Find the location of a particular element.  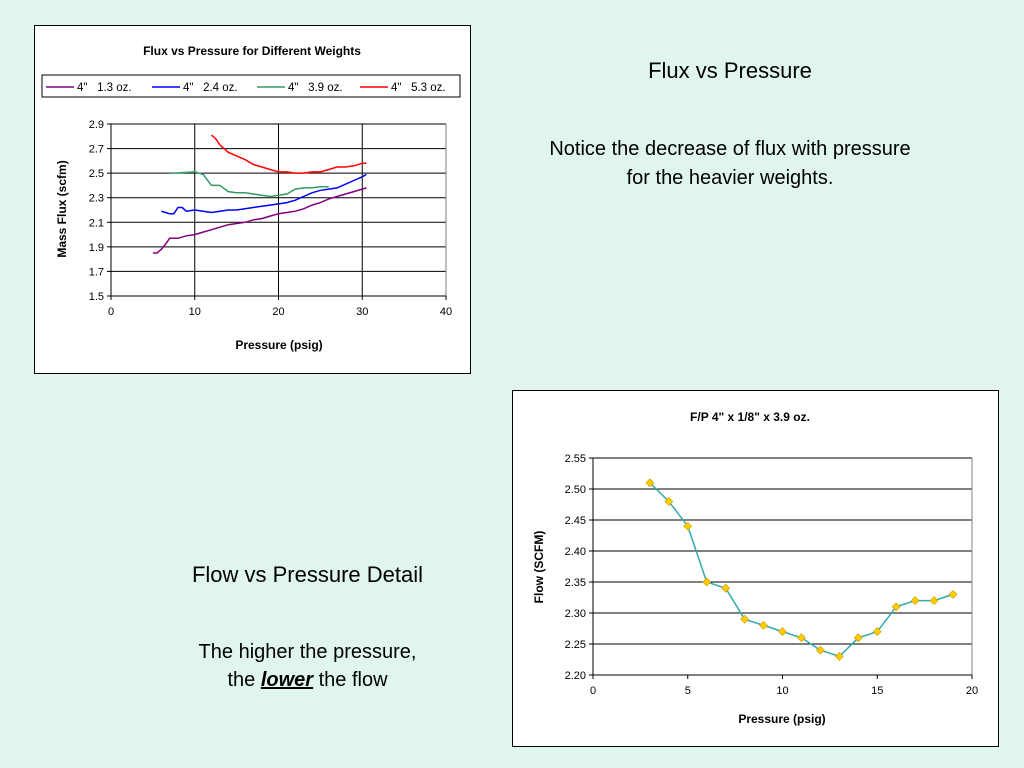

x-tick-label: 30 is located at coordinates (362, 312).